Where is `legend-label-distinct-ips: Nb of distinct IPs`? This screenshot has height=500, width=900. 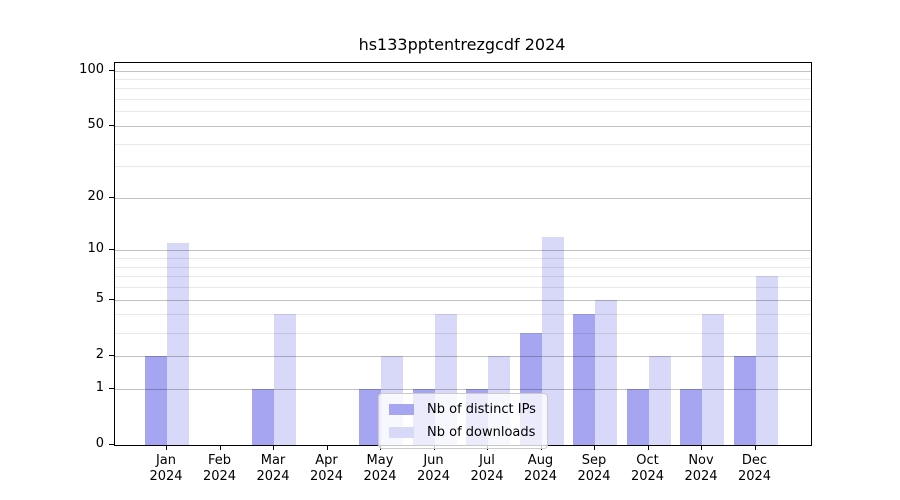
legend-label-distinct-ips: Nb of distinct IPs is located at coordinates (481, 409).